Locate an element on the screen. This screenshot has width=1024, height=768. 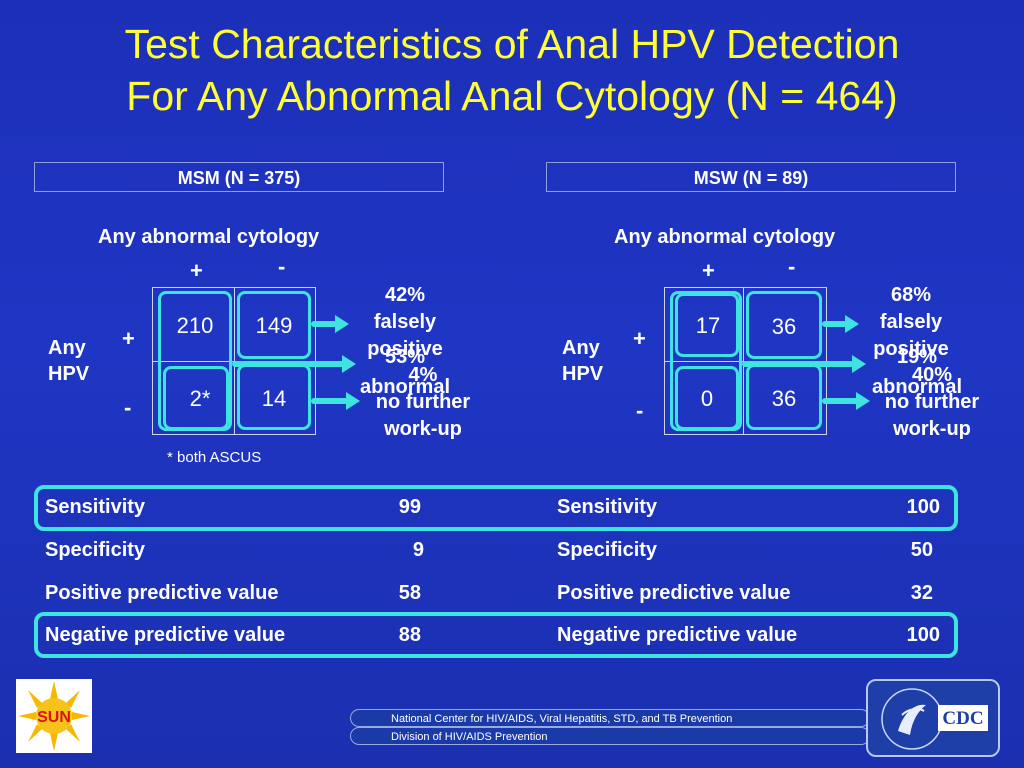
msw-row-label-line1: Any is located at coordinates (581, 348).